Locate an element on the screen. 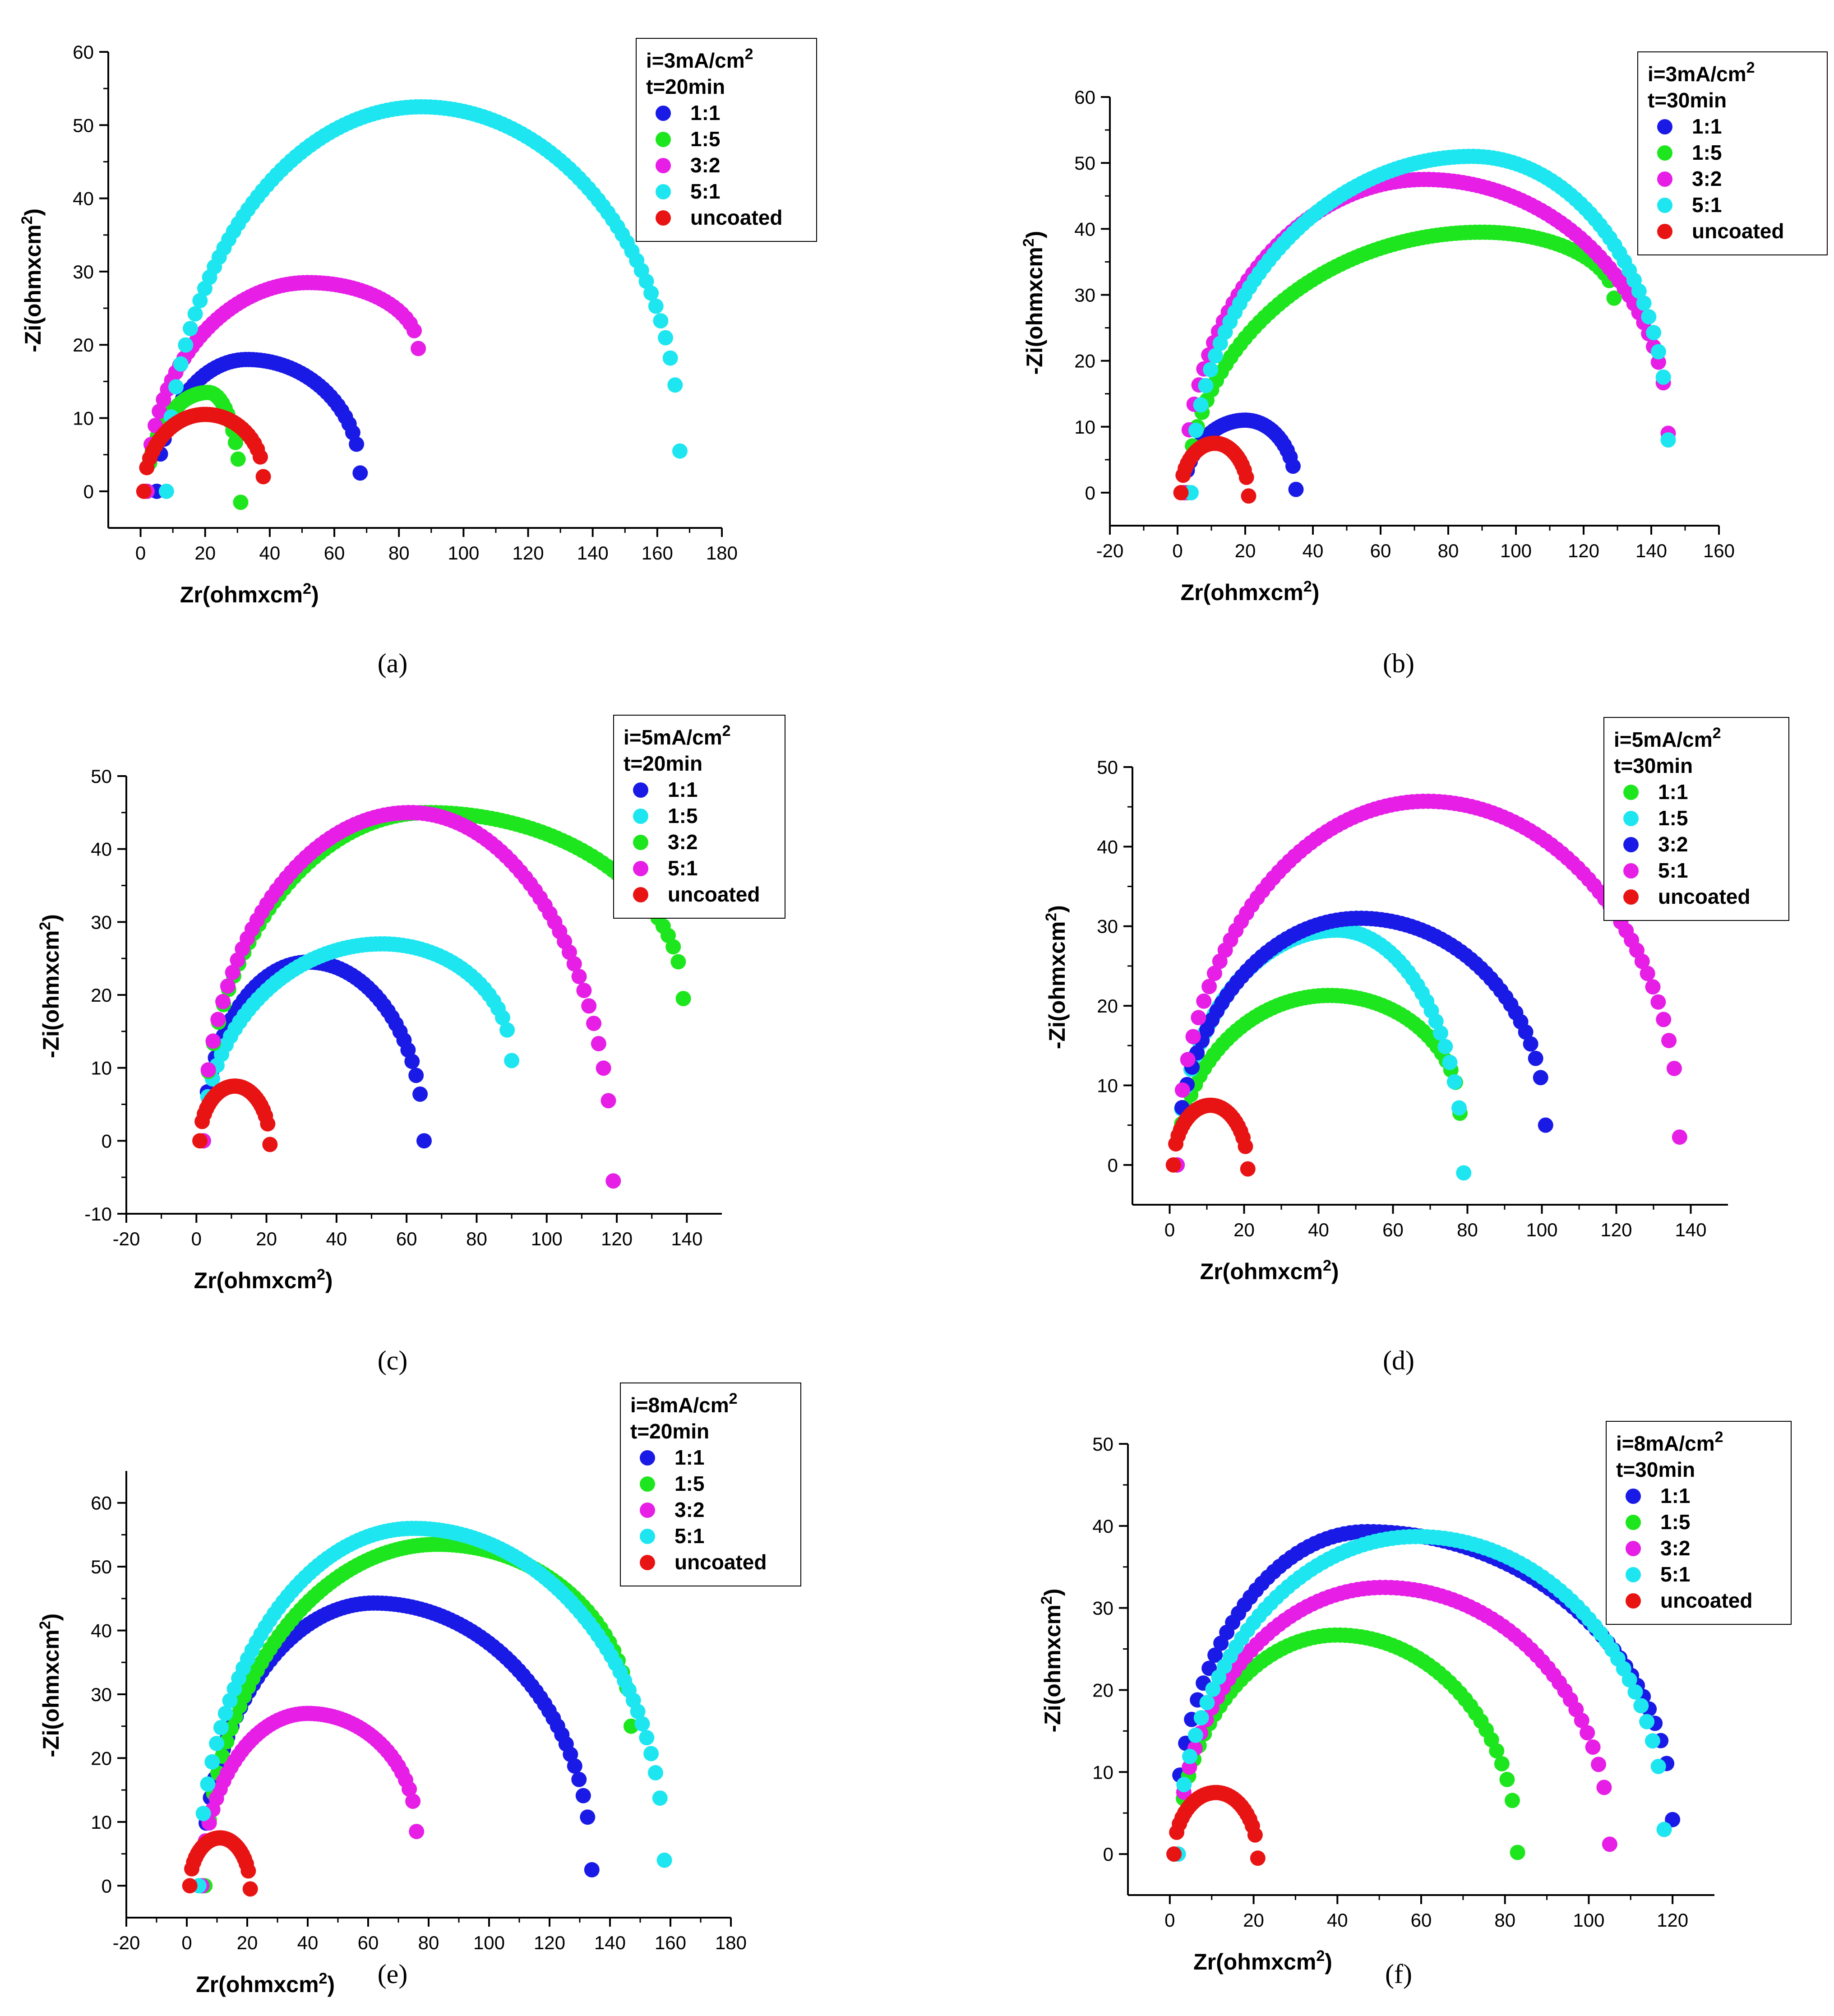  legend-title: i=5mA/cm2 is located at coordinates (1667, 738).